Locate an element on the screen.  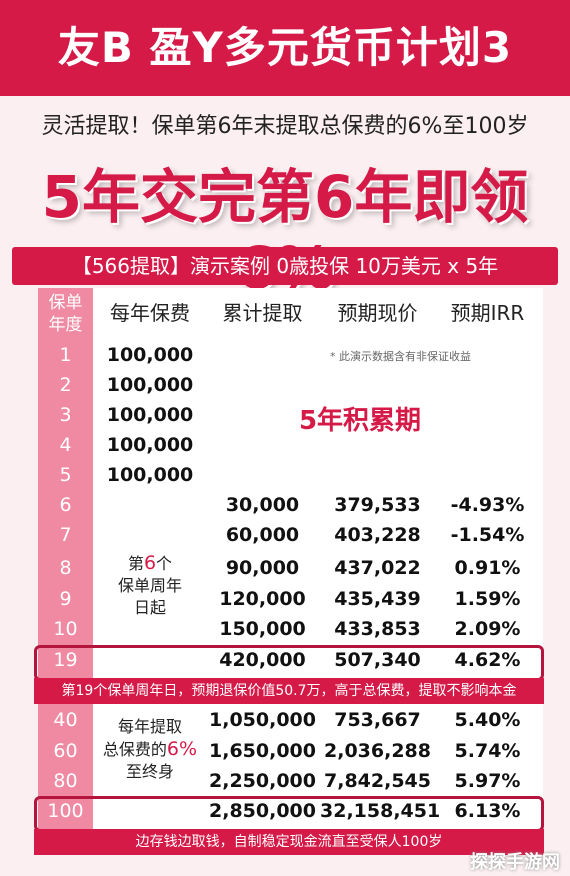
cumulative-cell: 150,000 is located at coordinates (262, 629).